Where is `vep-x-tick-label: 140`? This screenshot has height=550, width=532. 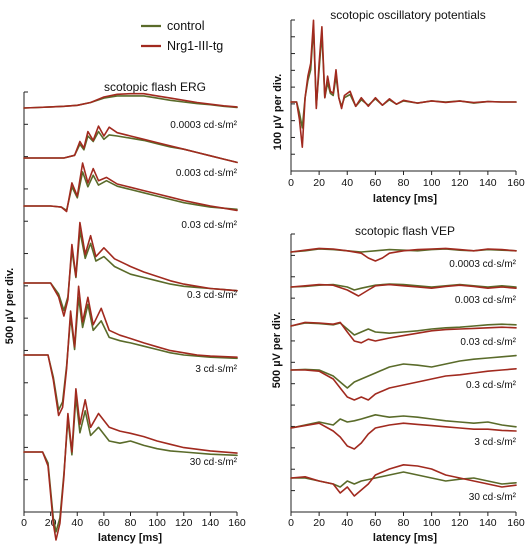
vep-x-tick-label: 140 is located at coordinates (488, 523).